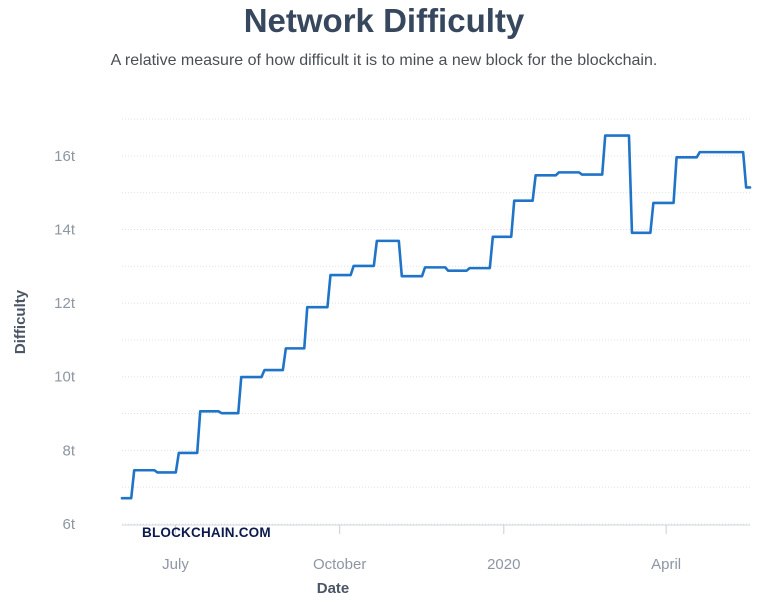 This screenshot has height=607, width=768. Describe the element at coordinates (65, 340) in the screenshot. I see `y-axis: 6t 8t 10t 12t 14t 16t` at that location.